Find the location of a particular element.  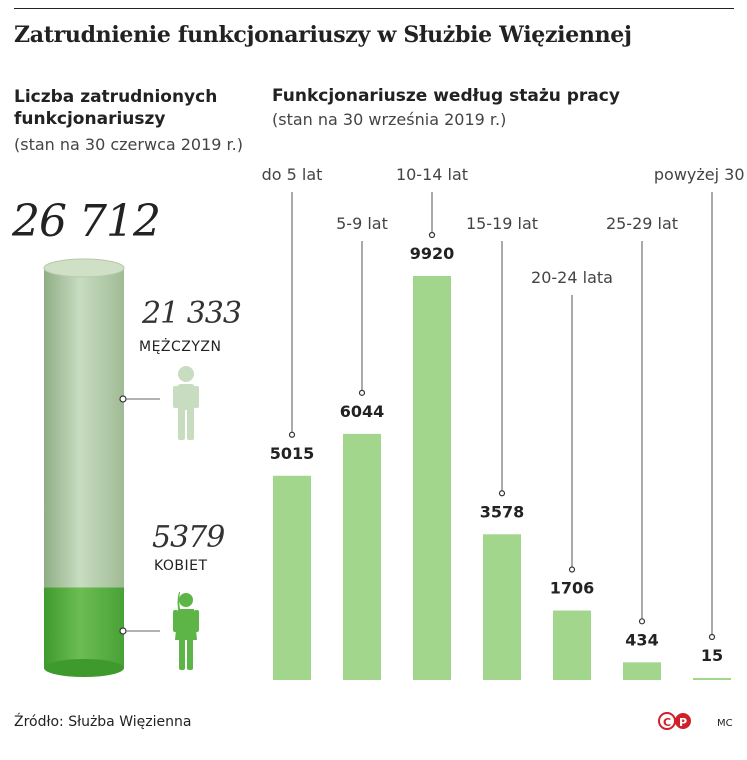

bar-value-label: 9920 is located at coordinates (432, 253).